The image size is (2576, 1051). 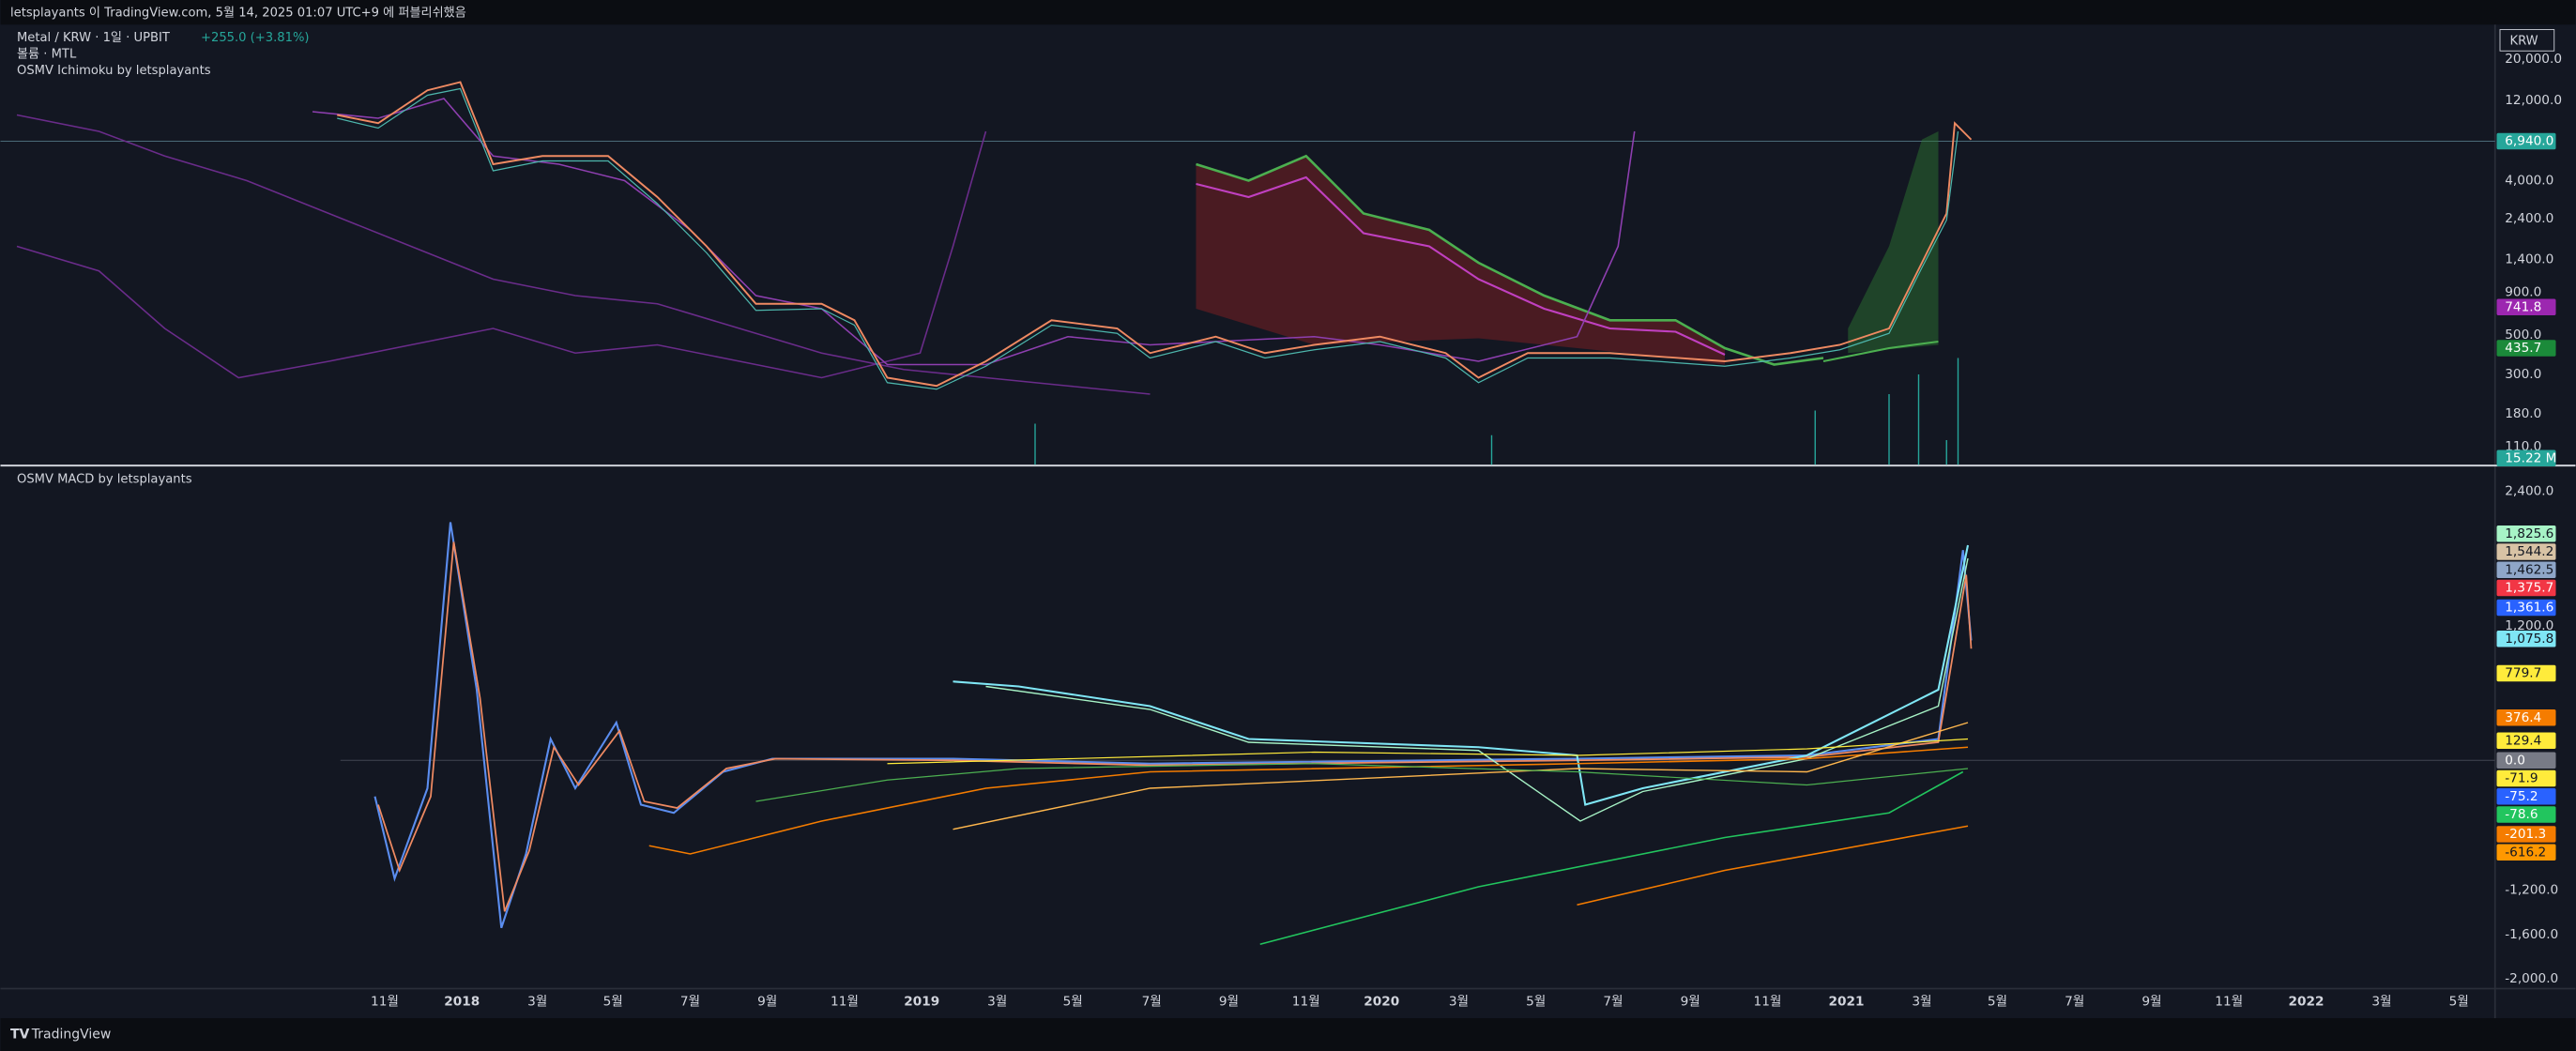 What do you see at coordinates (2515, 760) in the screenshot?
I see `badge-label: 0.0` at bounding box center [2515, 760].